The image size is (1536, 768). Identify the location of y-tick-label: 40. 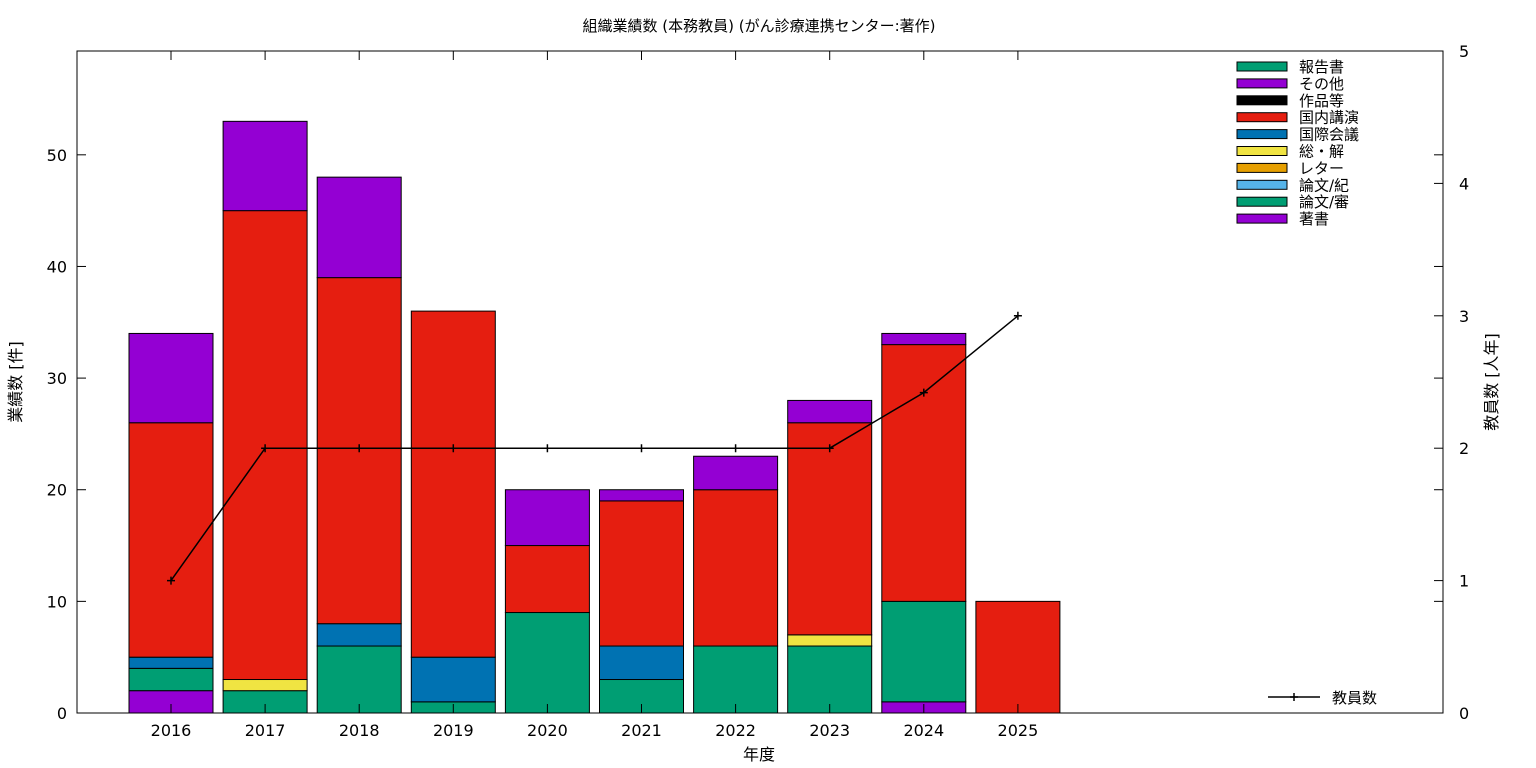
(57, 266).